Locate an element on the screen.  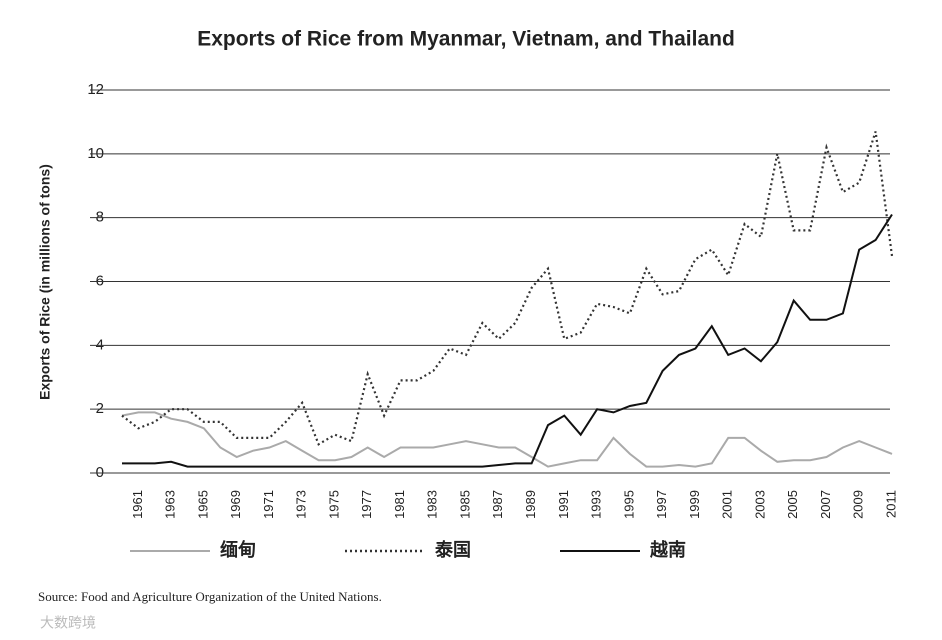
x-tick-label: 1971 is located at coordinates (268, 504).